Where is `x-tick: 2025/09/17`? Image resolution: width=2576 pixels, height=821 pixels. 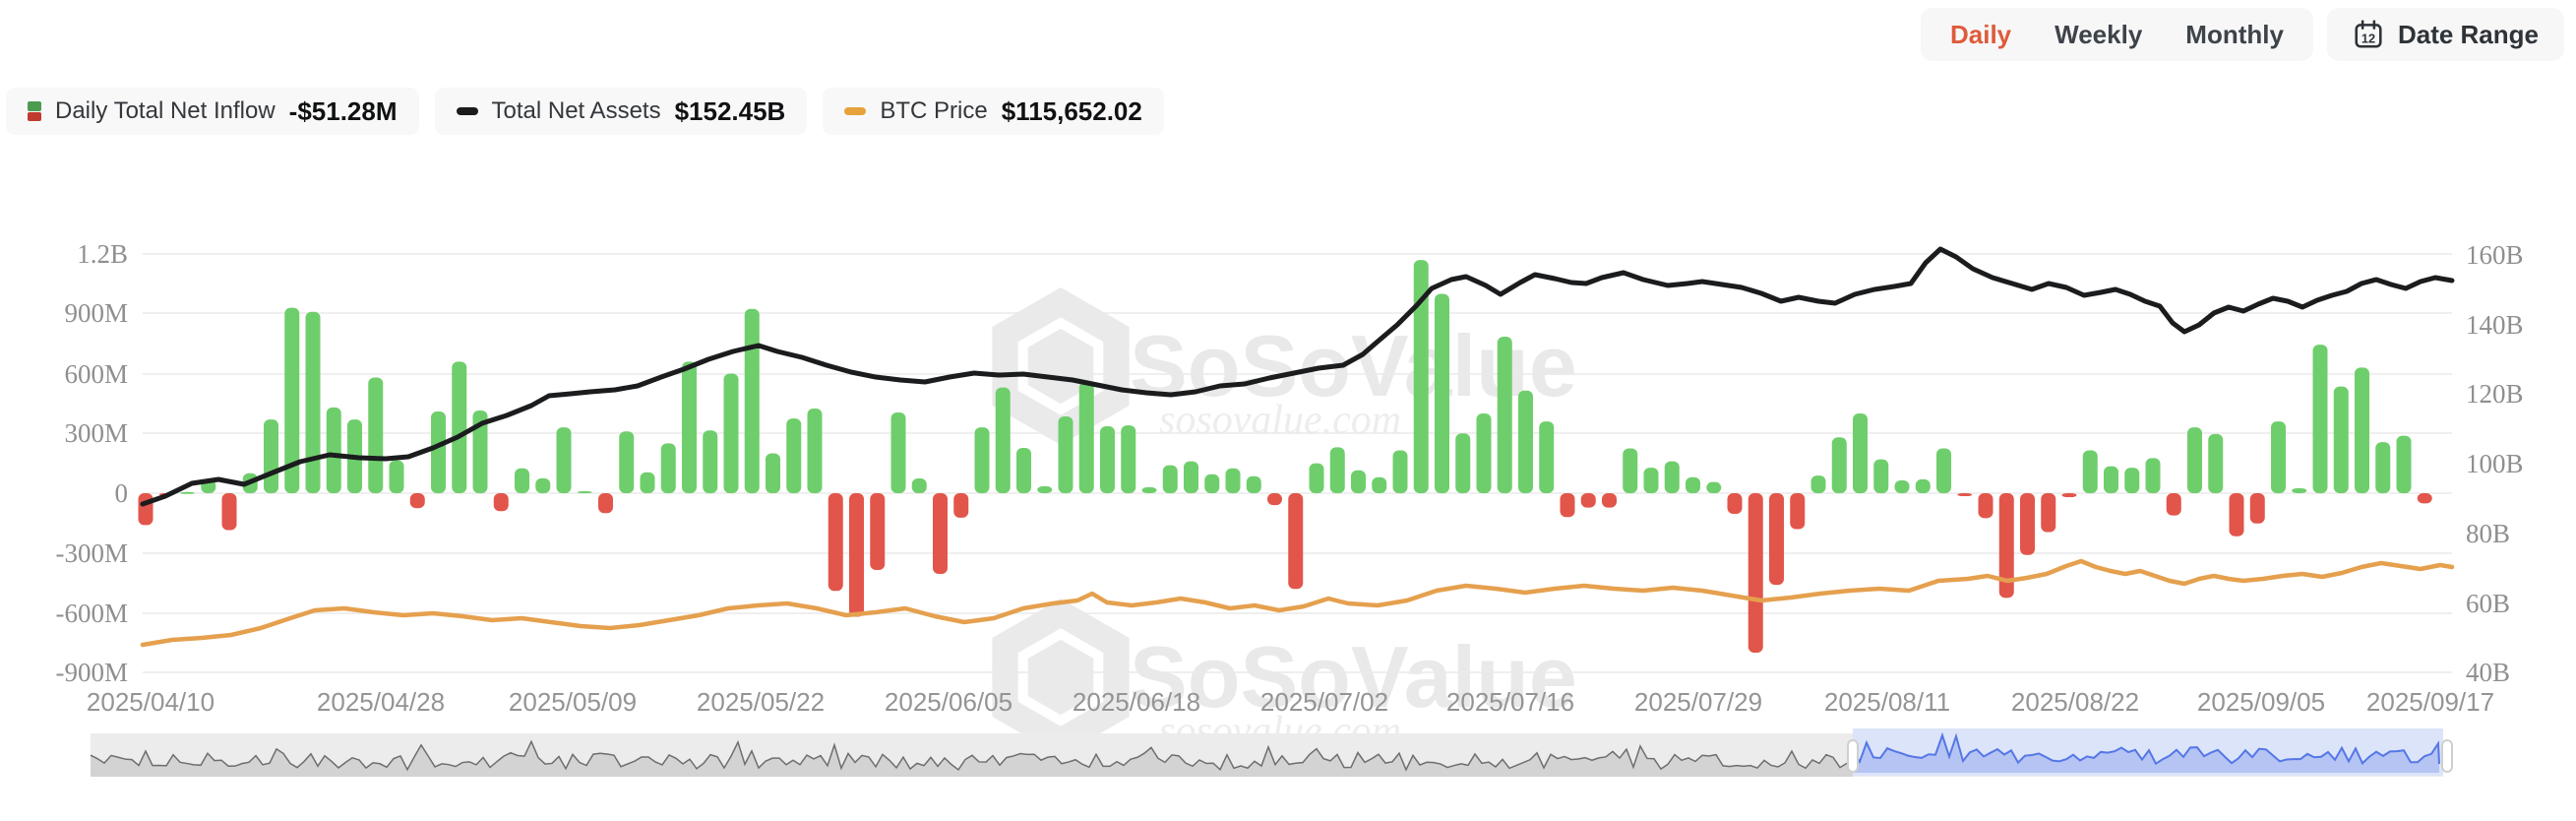 x-tick: 2025/09/17 is located at coordinates (2430, 702).